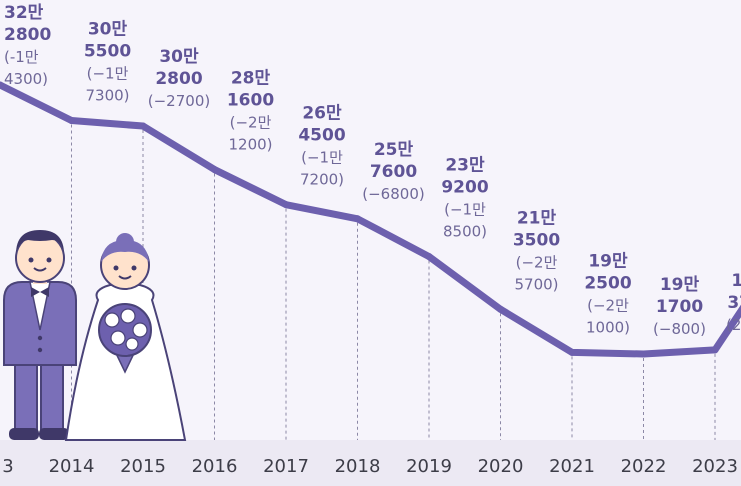  Describe the element at coordinates (107, 96) in the screenshot. I see `data-label-line: 7300)` at that location.